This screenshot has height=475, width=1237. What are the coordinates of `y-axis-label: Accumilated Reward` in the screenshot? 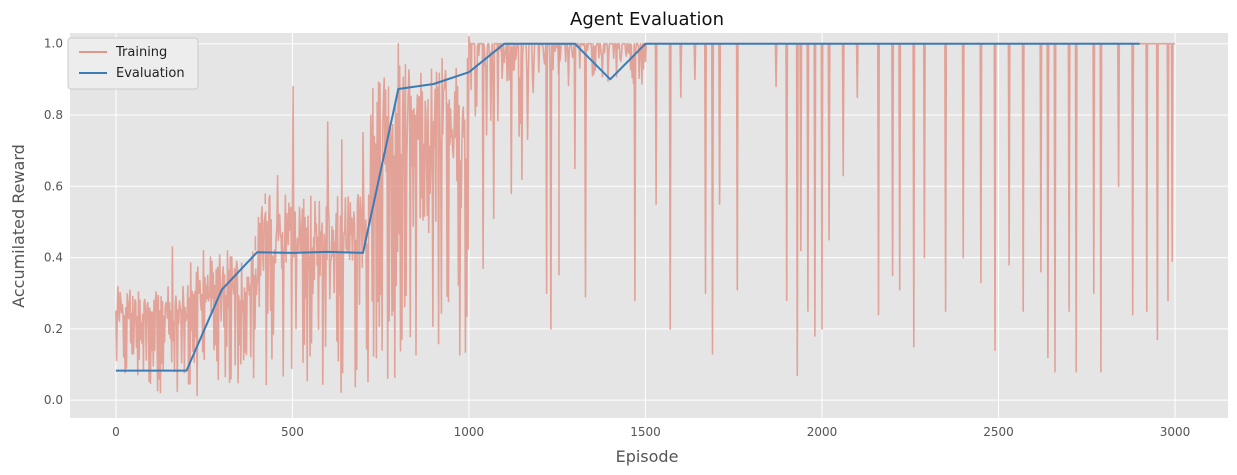 It's located at (18, 226).